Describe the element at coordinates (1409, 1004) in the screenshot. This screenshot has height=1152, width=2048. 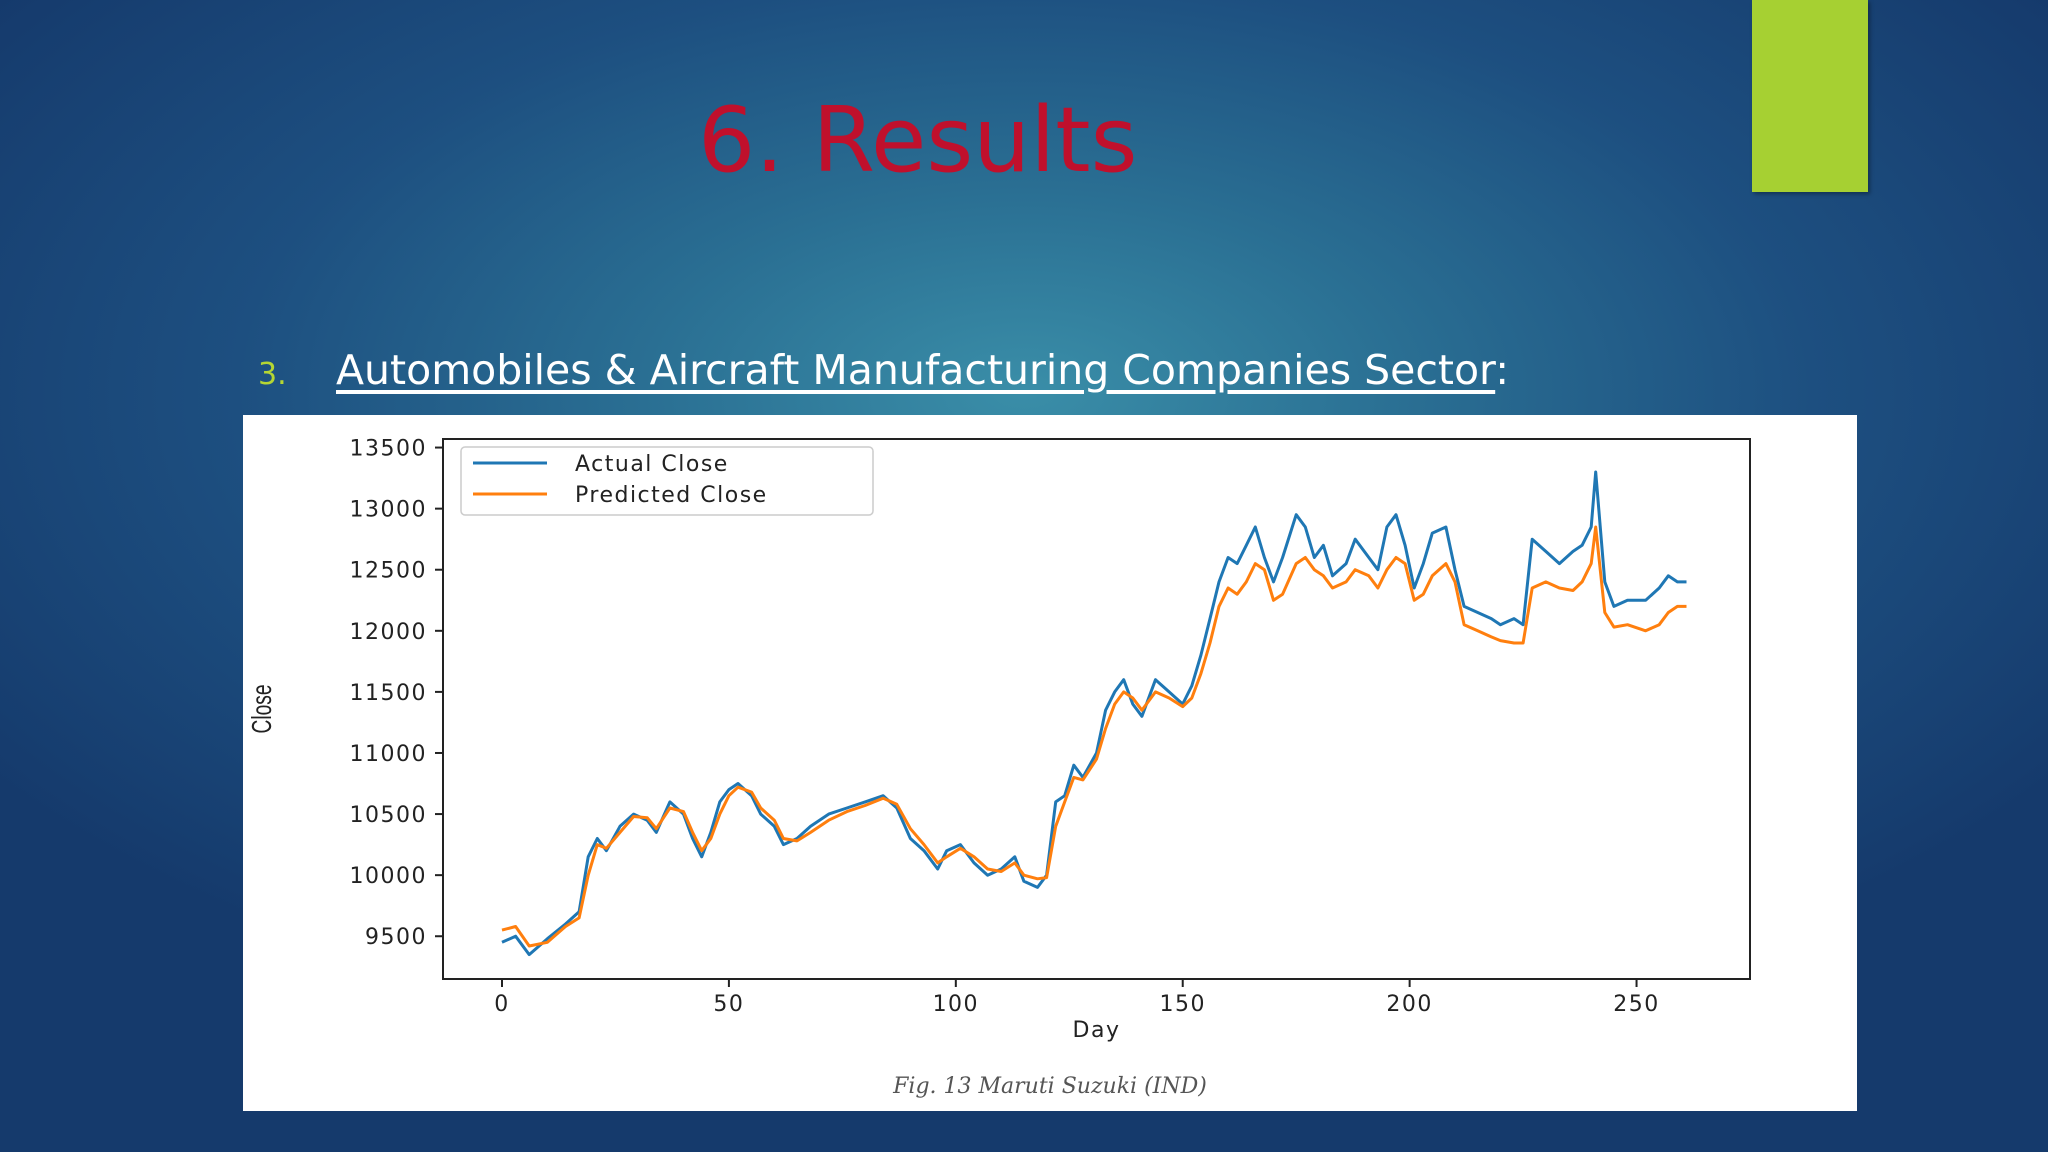
I see `x-tick-label: 200` at that location.